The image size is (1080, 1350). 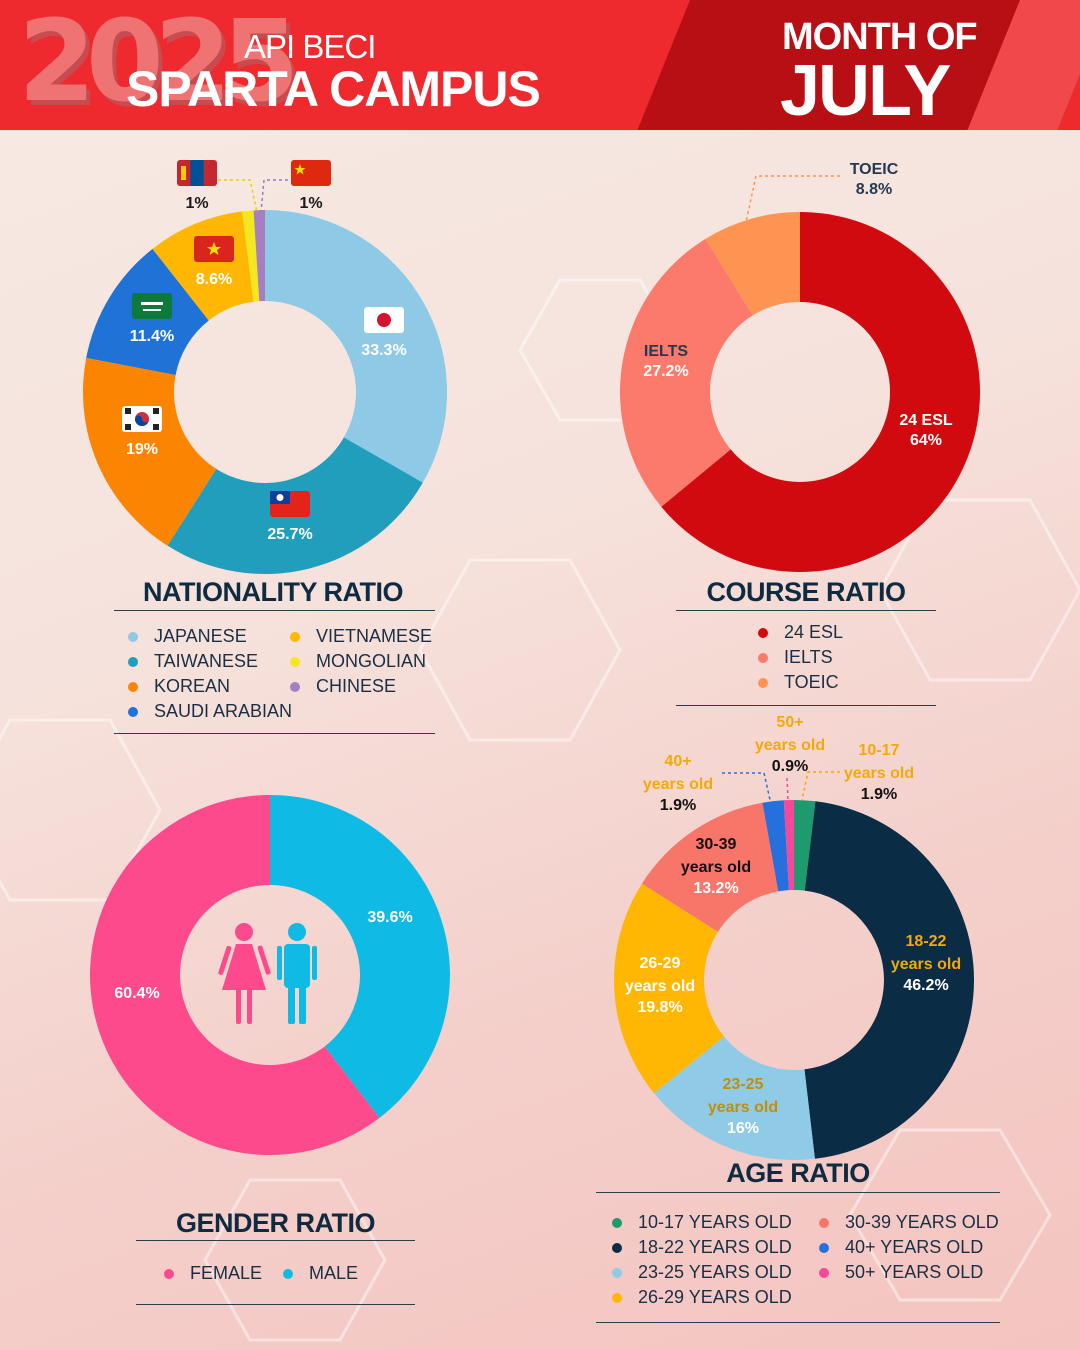 I want to click on legend-item: KOREAN, so click(x=179, y=686).